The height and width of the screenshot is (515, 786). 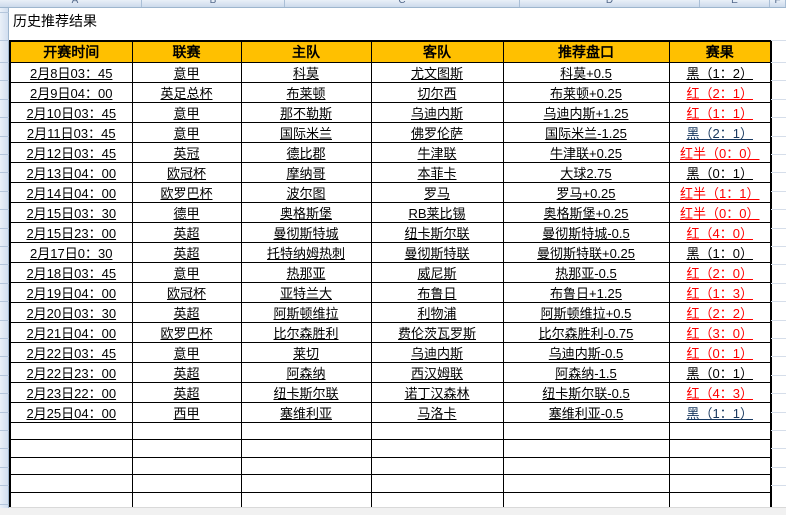 What do you see at coordinates (720, 232) in the screenshot?
I see `cell-result: 红（4：0）` at bounding box center [720, 232].